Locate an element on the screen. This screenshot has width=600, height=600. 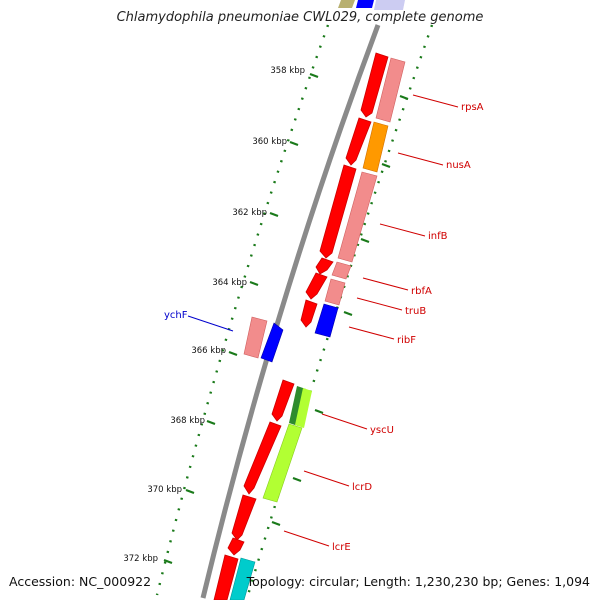
label-truB: truB is located at coordinates (415, 311).